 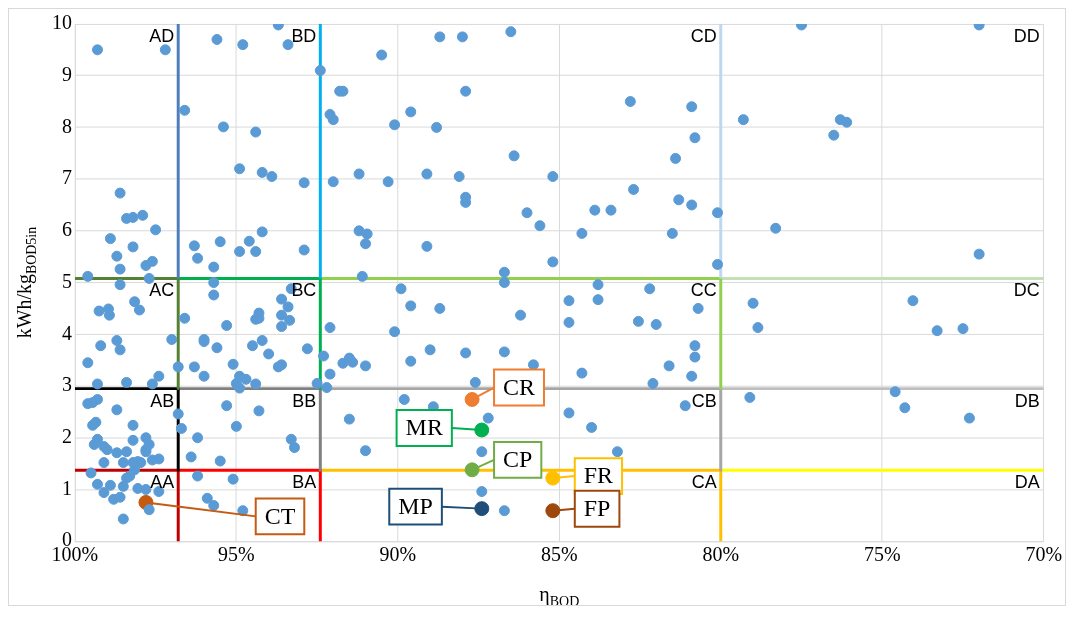 I want to click on annotation: CB, so click(x=704, y=400).